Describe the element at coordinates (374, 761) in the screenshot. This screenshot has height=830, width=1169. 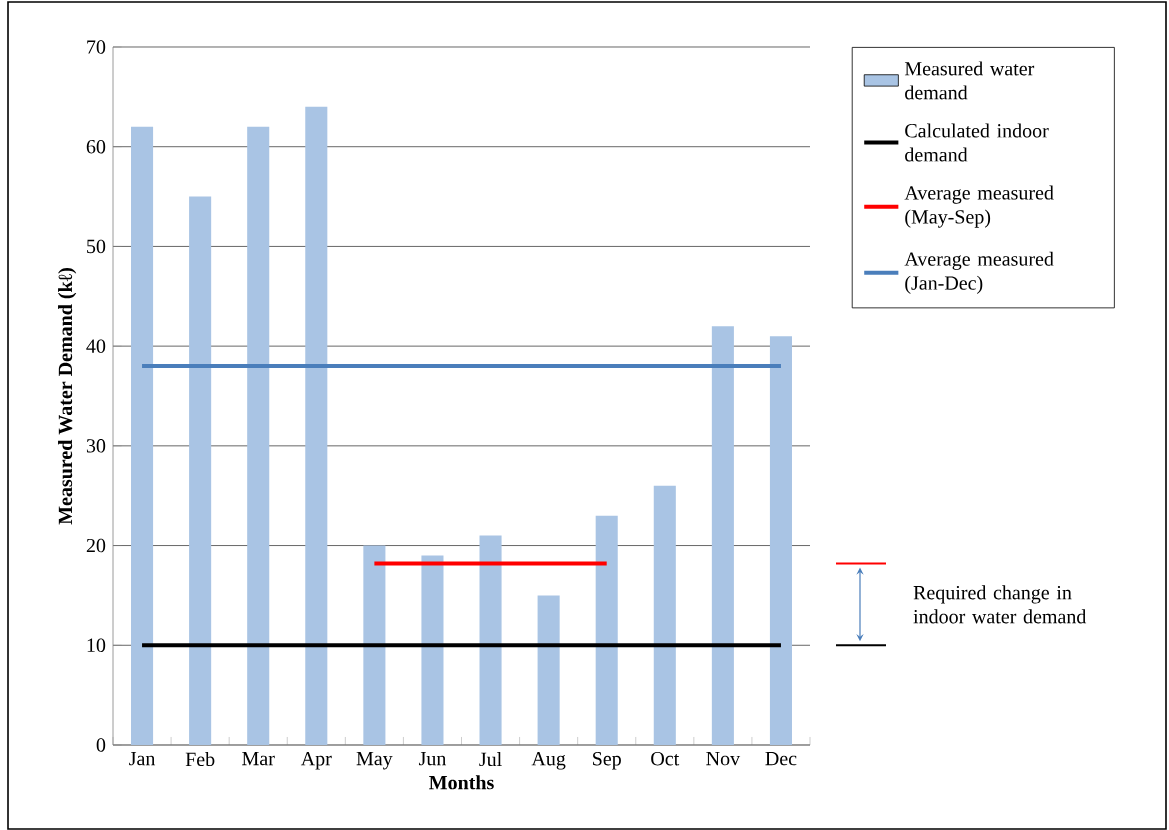
I see `x-tick-label: May` at that location.